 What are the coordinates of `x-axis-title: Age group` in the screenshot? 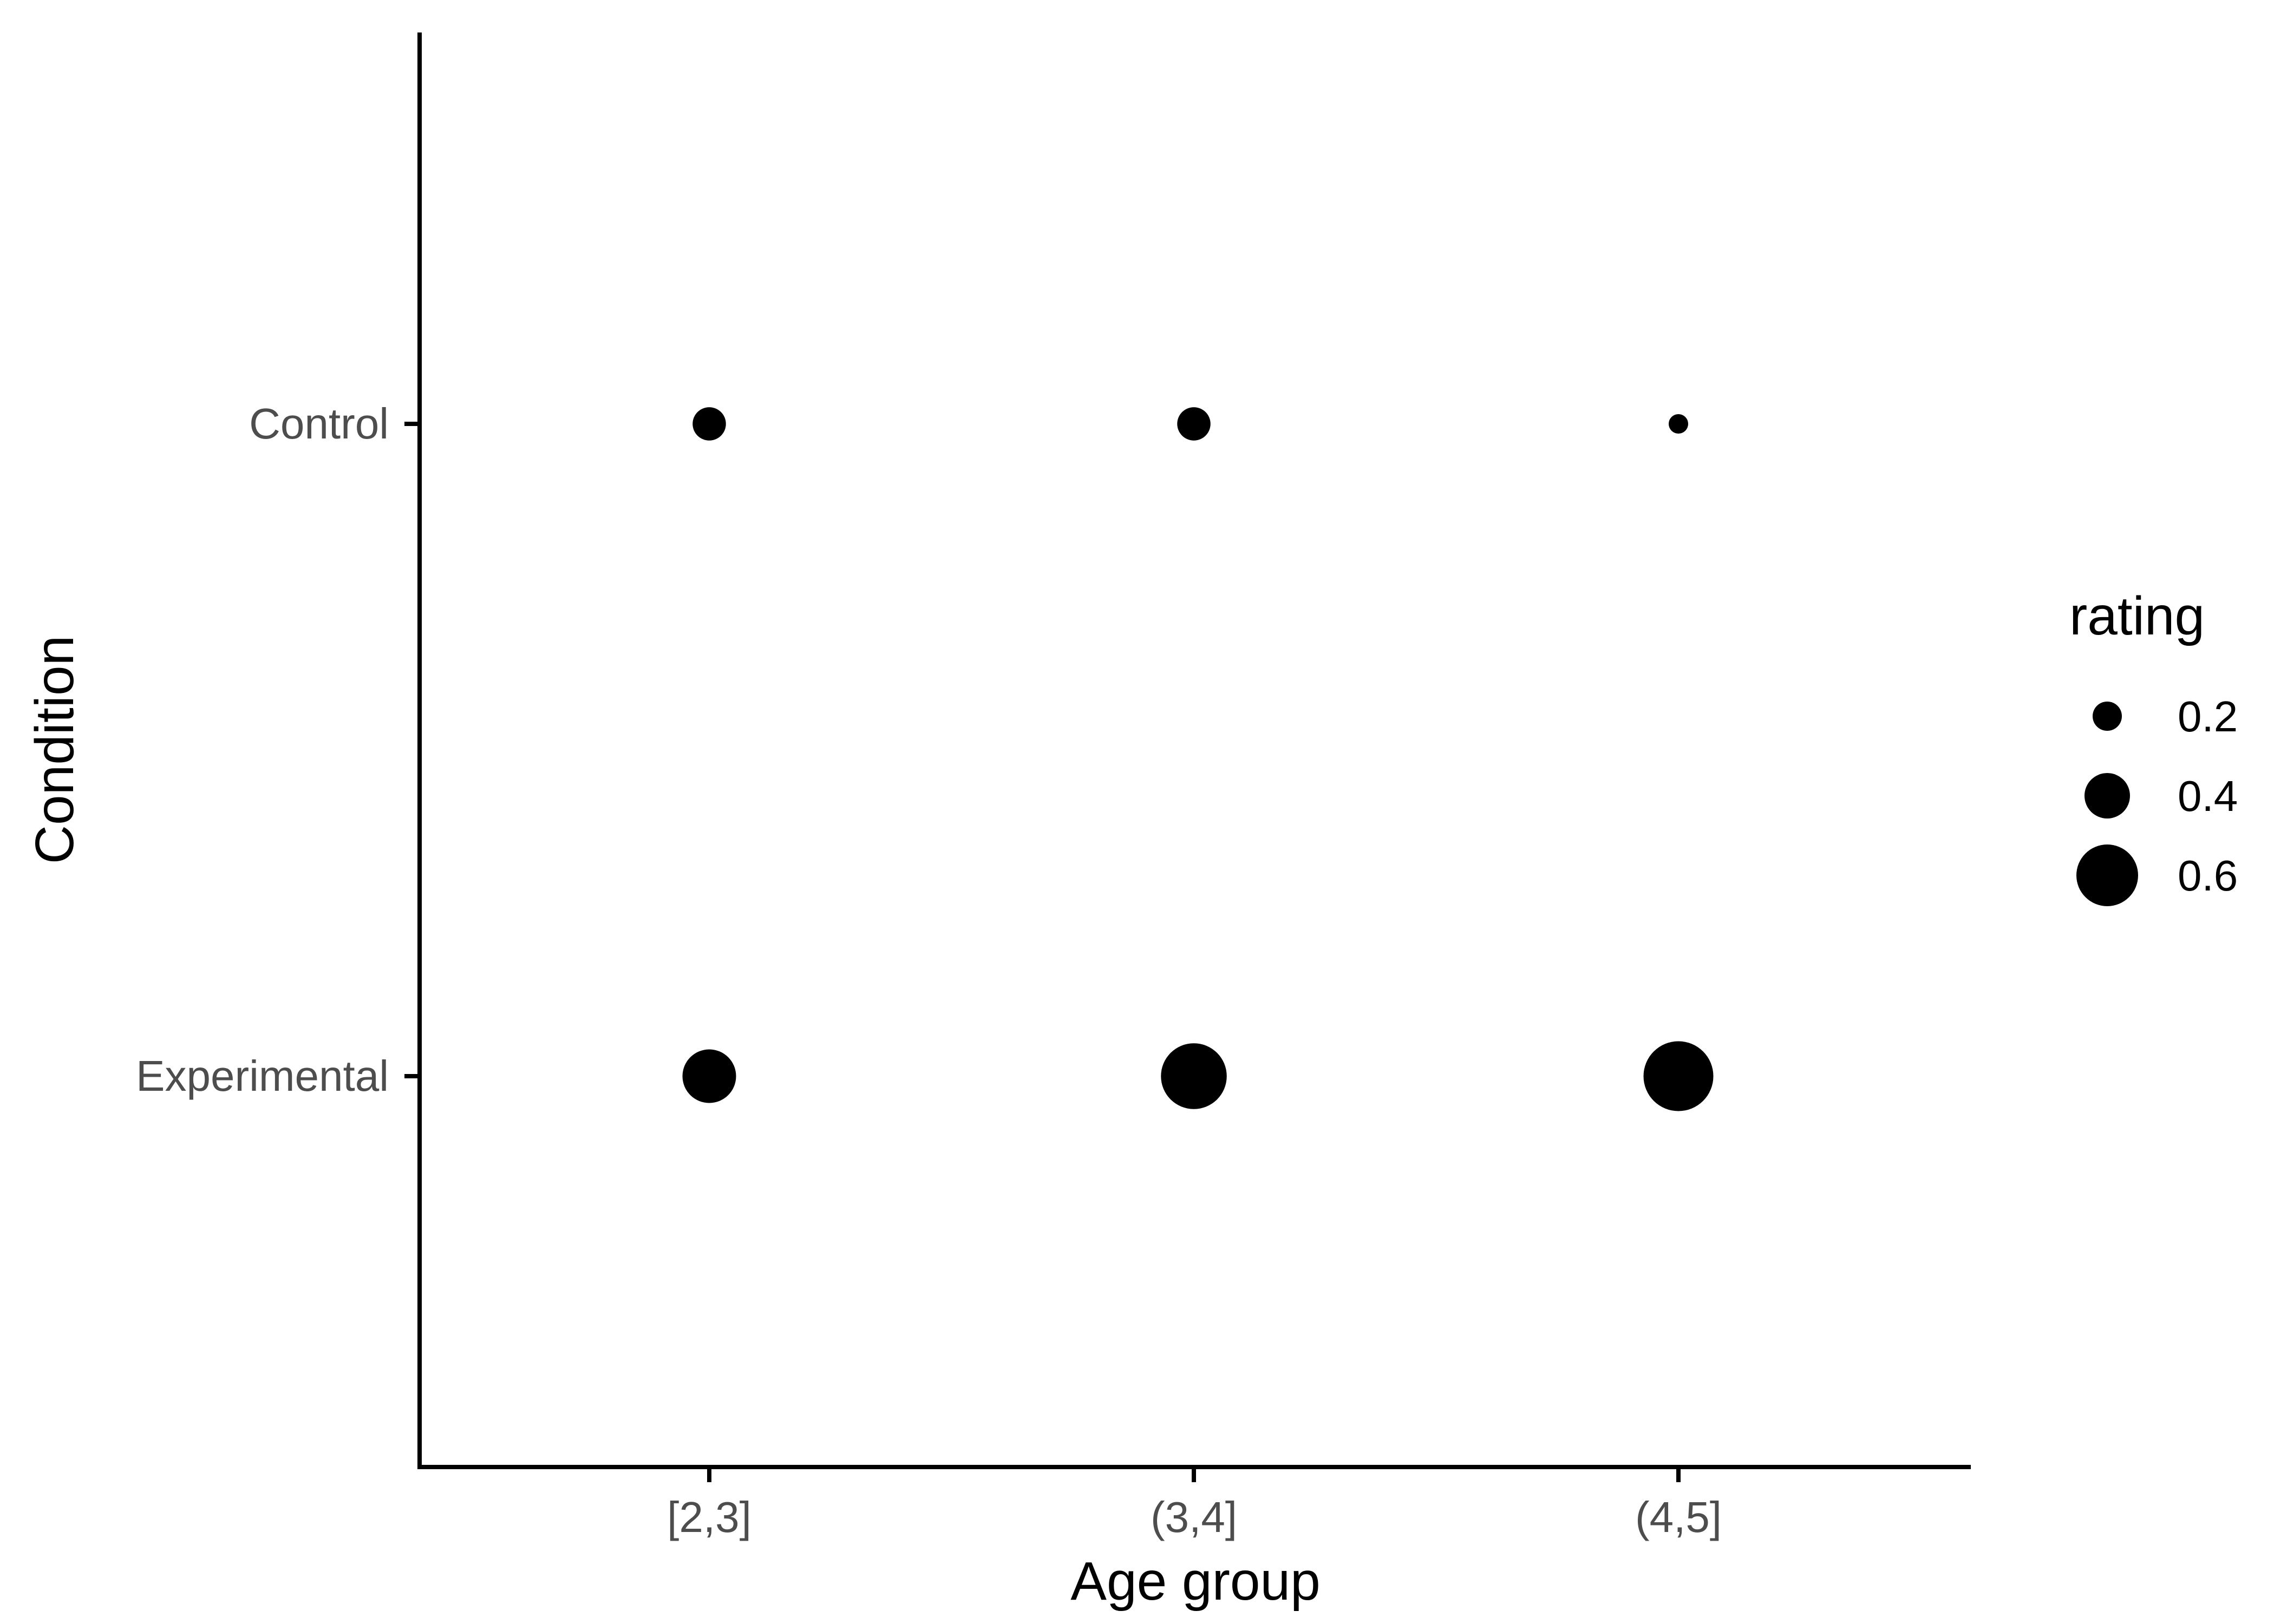 It's located at (1195, 1581).